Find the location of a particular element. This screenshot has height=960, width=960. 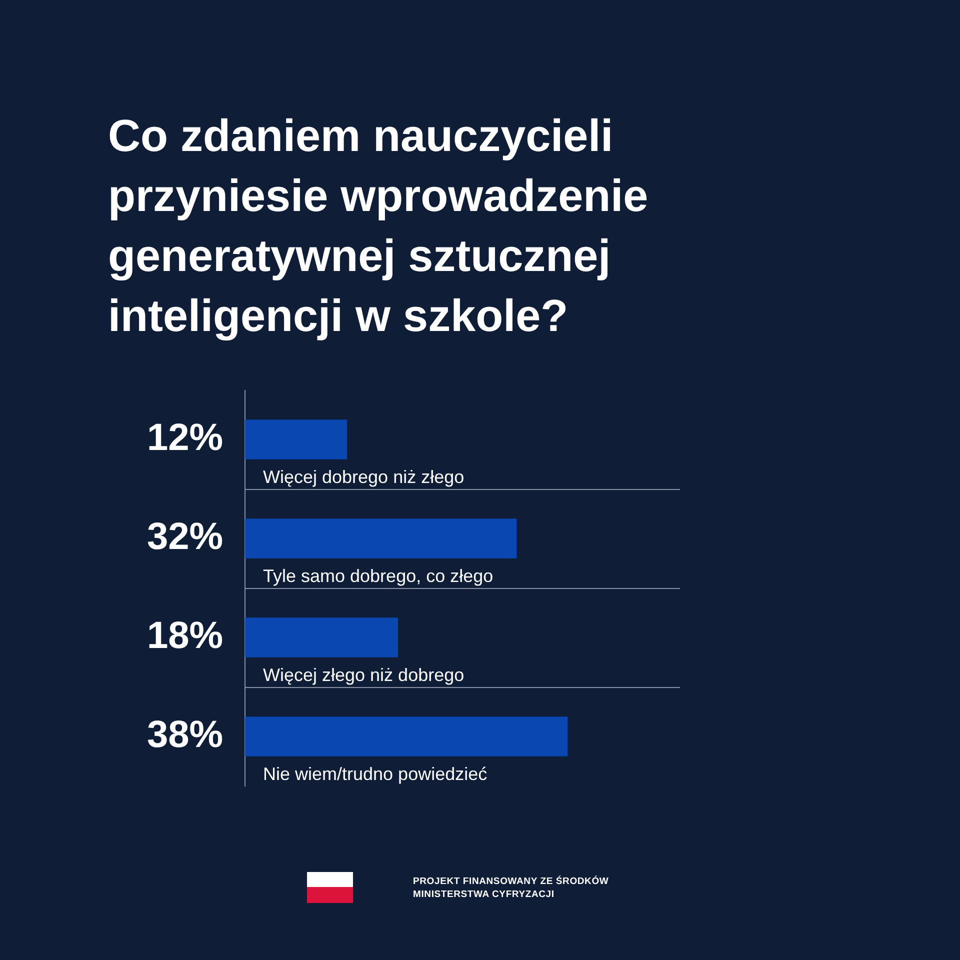

y-tick-label: Więcej dobrego niż złego is located at coordinates (363, 476).